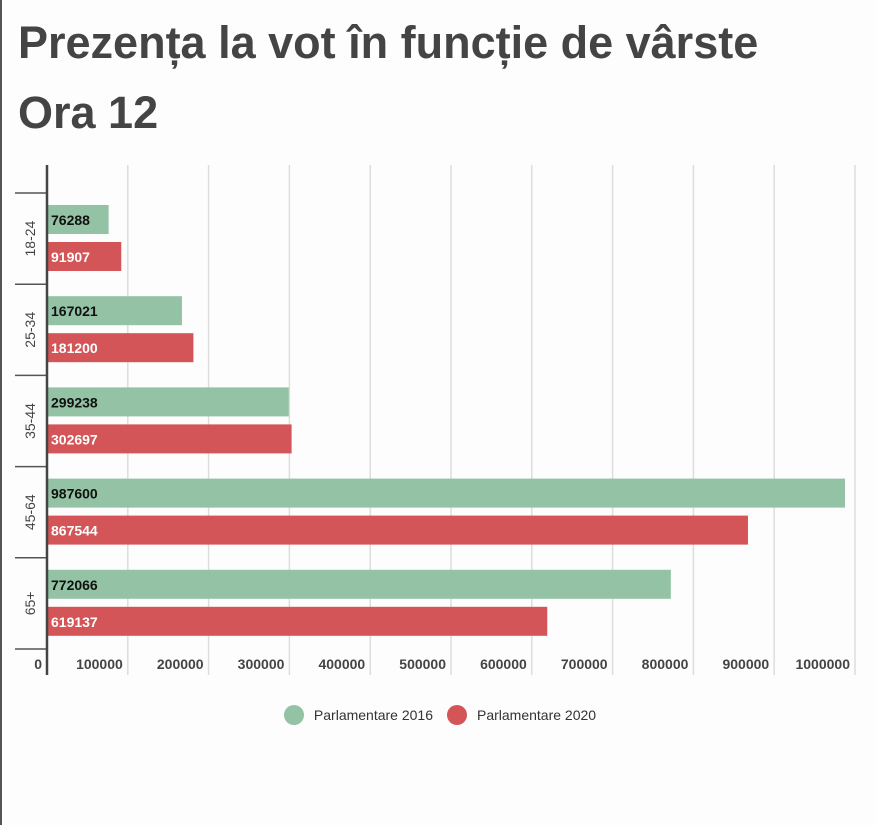 This screenshot has height=825, width=876. Describe the element at coordinates (74, 402) in the screenshot. I see `bar-value-label: 299238` at that location.